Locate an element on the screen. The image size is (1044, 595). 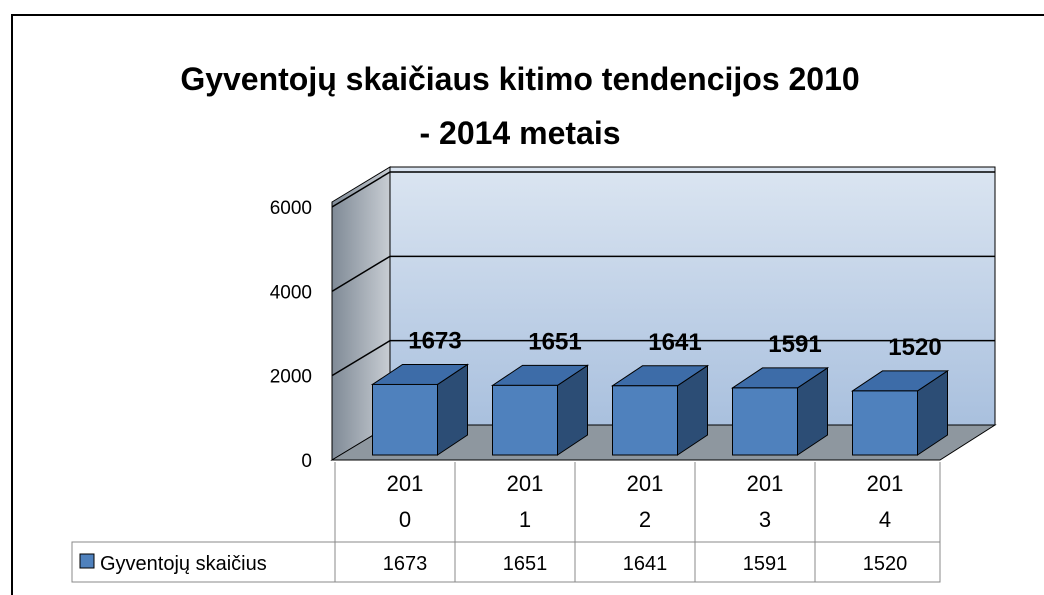
table-value: 1651 is located at coordinates (525, 564).